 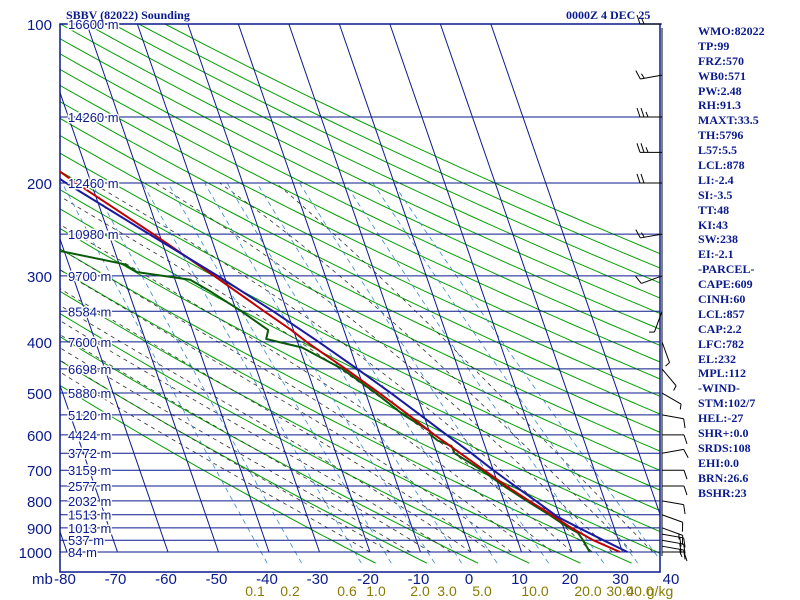 I want to click on temperature-tick-label: -50, so click(x=217, y=579).